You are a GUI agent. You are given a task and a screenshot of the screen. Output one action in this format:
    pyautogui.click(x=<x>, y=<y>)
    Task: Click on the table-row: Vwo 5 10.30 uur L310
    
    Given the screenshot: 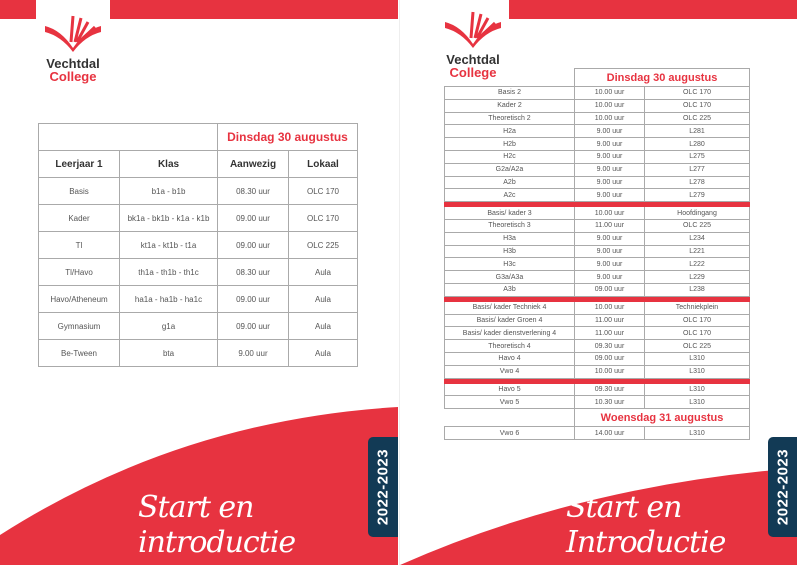 What is the action you would take?
    pyautogui.click(x=597, y=402)
    